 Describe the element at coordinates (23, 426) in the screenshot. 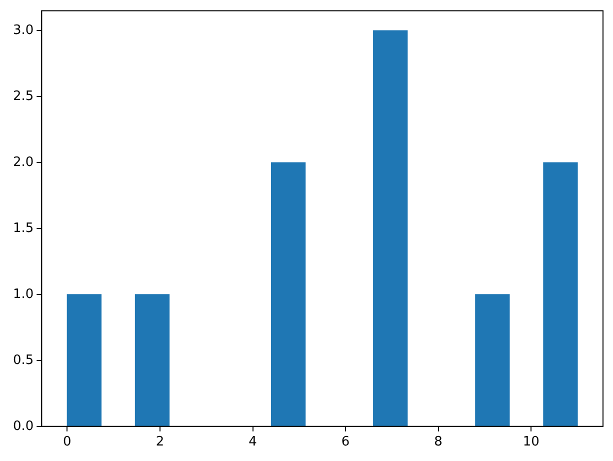

I see `y-tick-label: 0.0` at that location.